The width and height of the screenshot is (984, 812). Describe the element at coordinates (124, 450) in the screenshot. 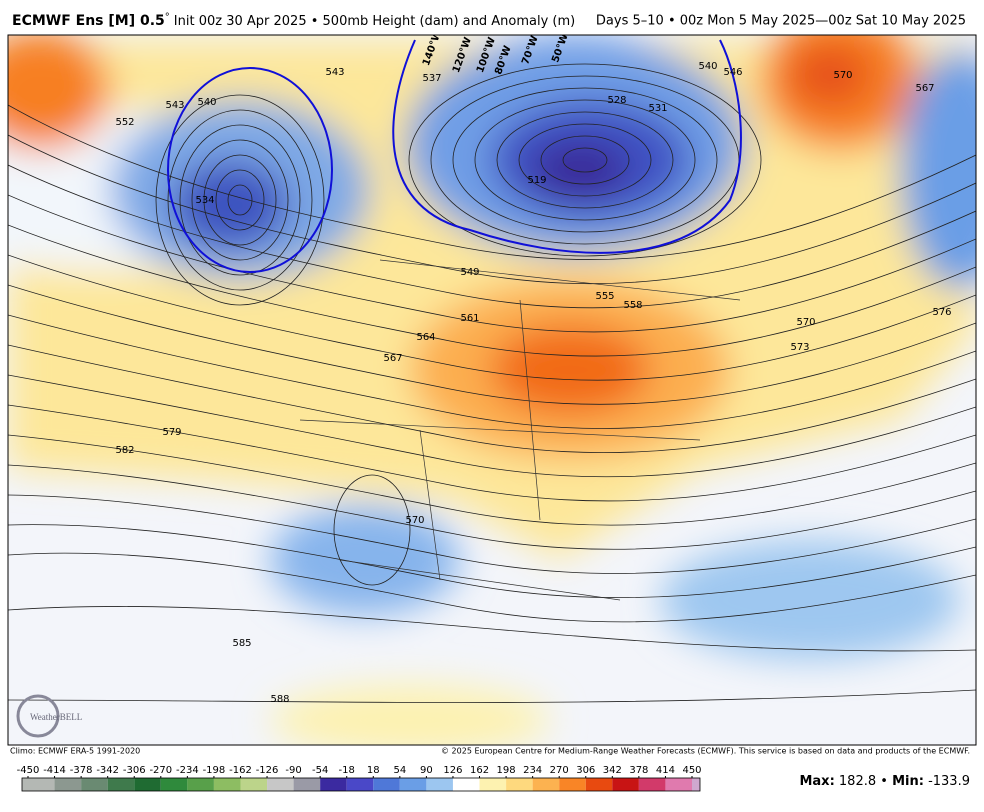

I see `contour-label: 582` at that location.